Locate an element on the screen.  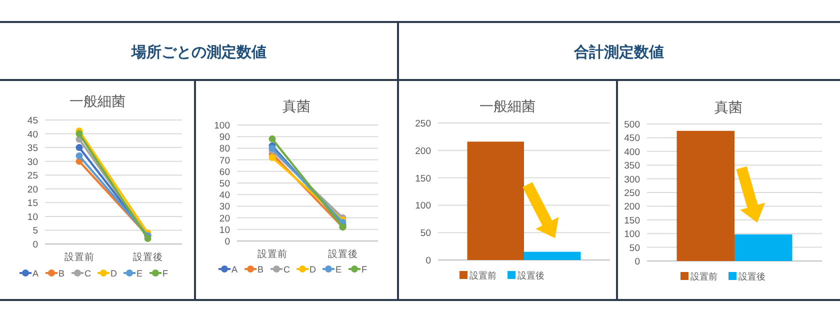
y-tick-label: 60 is located at coordinates (224, 172).